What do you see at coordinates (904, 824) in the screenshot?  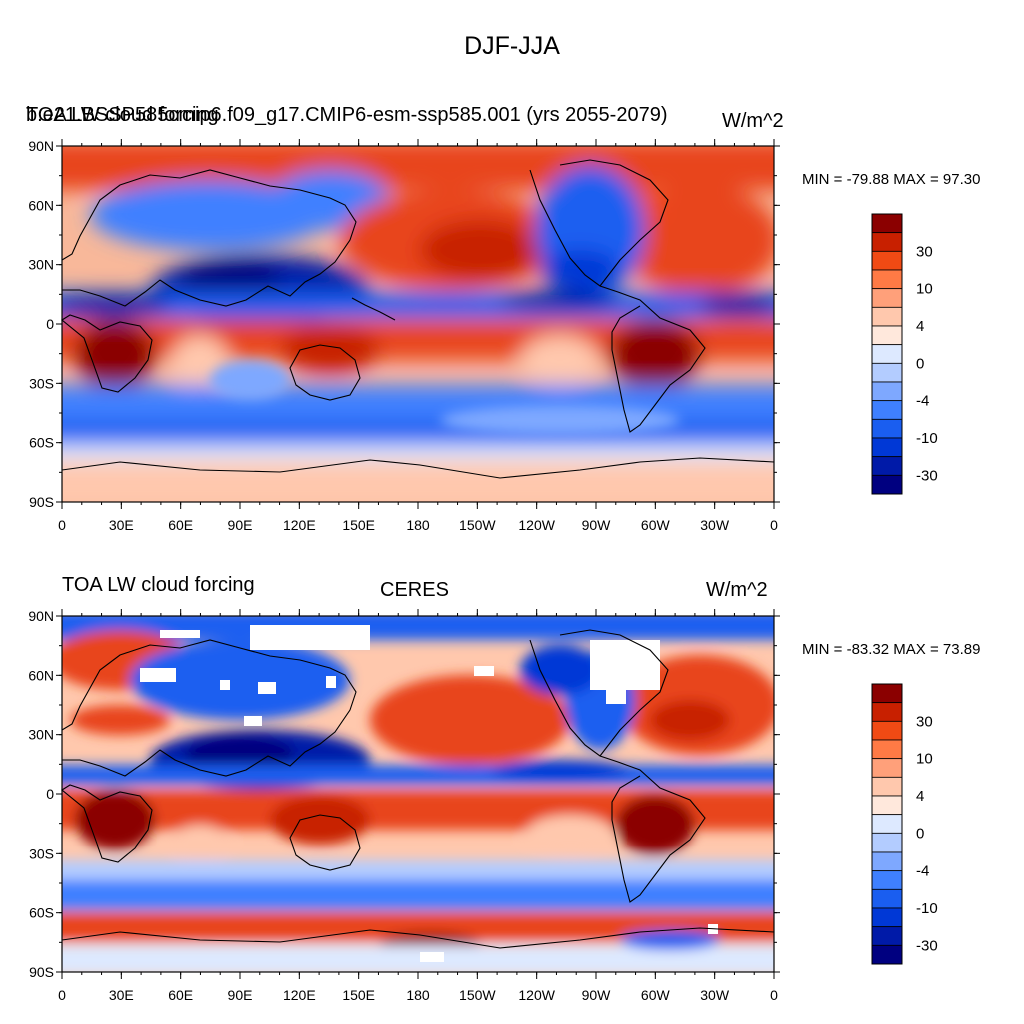 I see `colorbar-panel-2: 30 10 4 0 -4 -10 -30` at bounding box center [904, 824].